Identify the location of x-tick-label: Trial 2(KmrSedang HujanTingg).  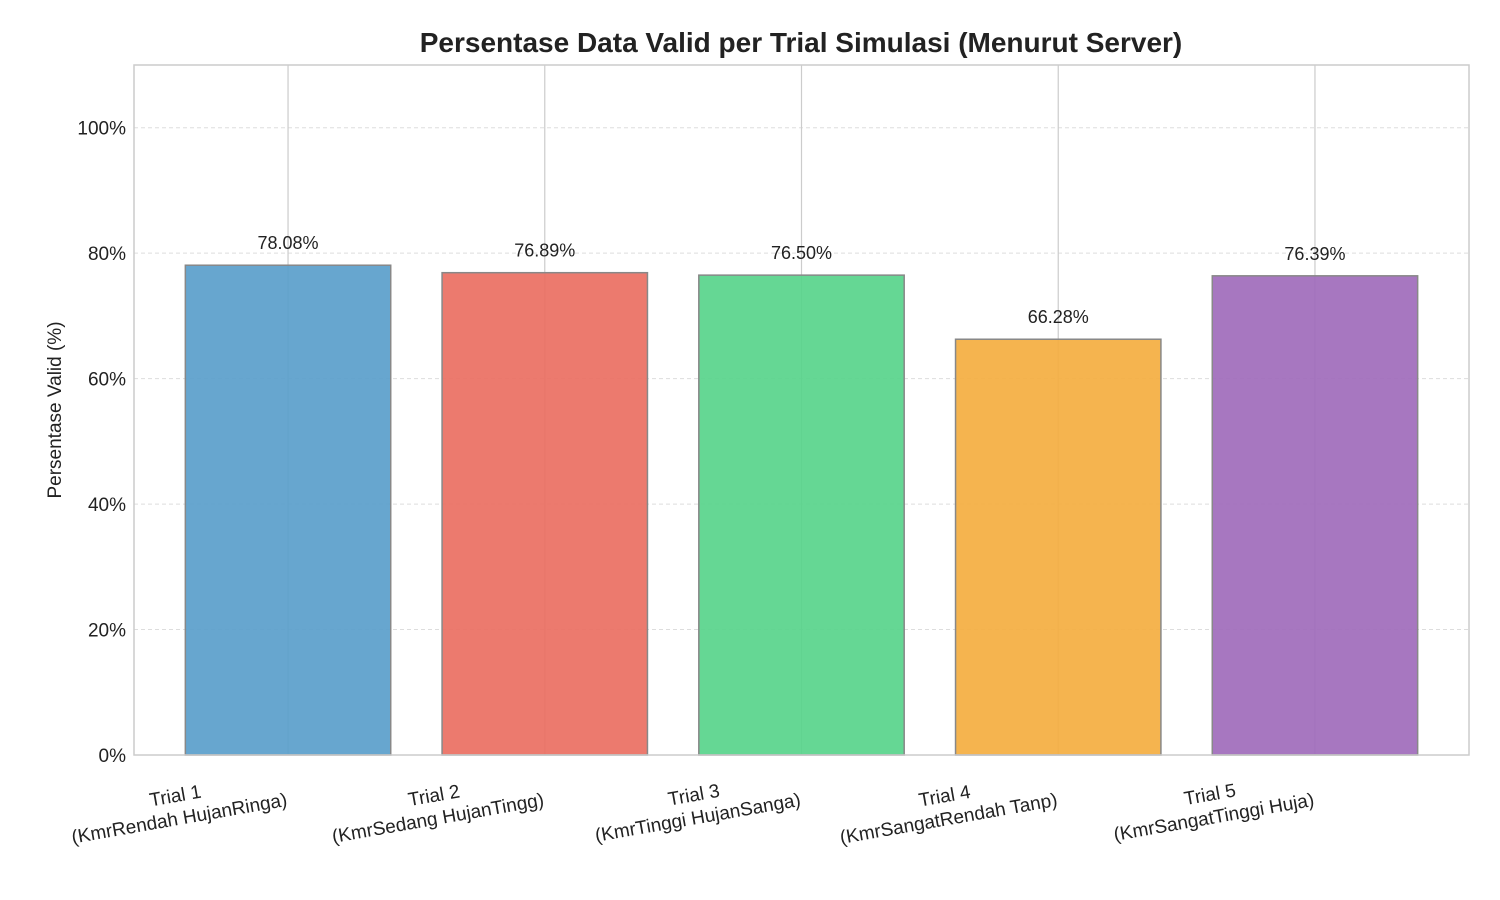
(438, 814).